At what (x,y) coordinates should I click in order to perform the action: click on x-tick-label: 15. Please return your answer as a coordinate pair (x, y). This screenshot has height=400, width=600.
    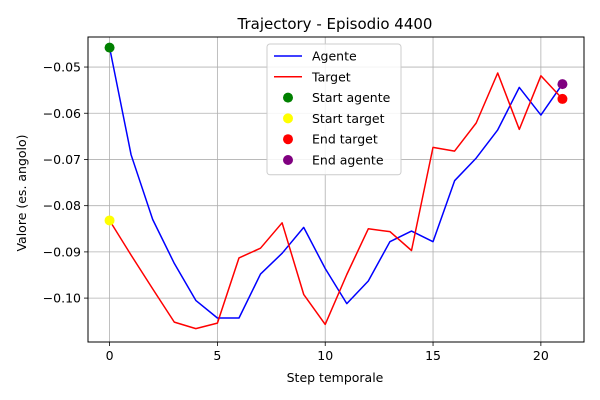
    Looking at the image, I should click on (433, 355).